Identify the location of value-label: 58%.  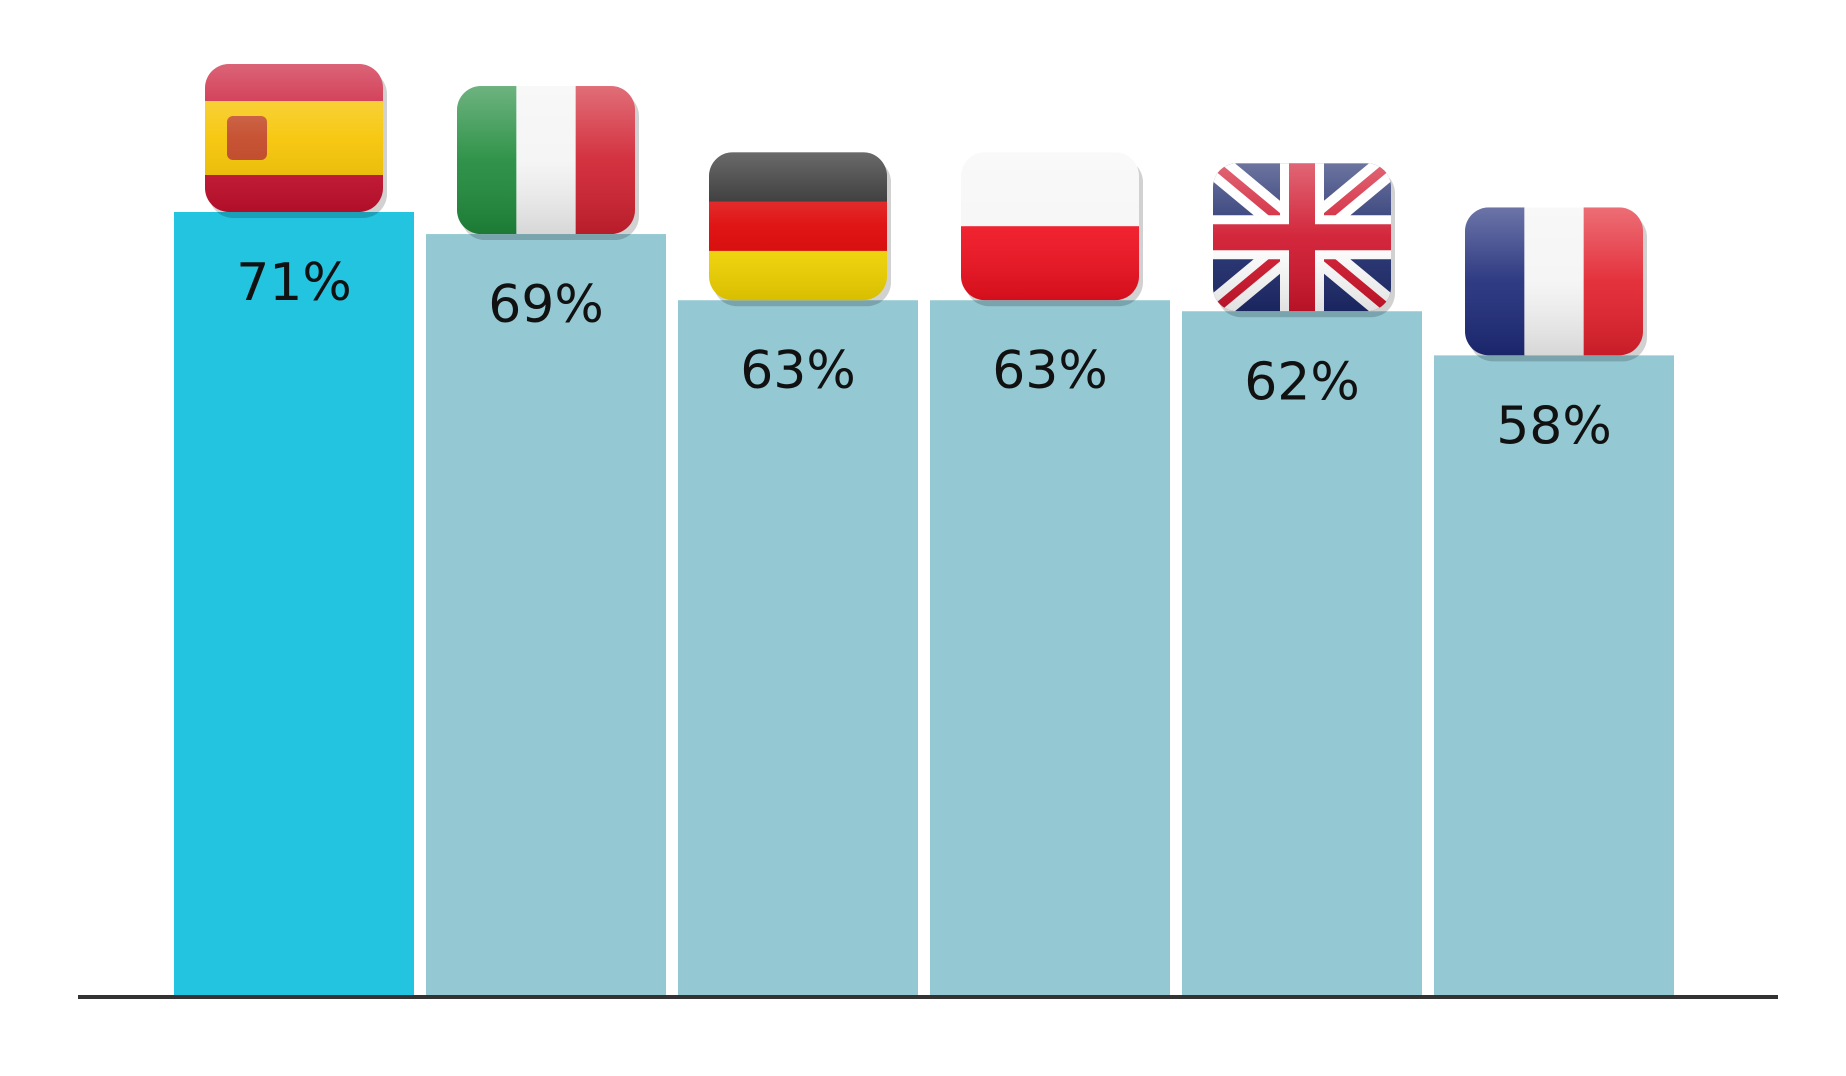
(1554, 426).